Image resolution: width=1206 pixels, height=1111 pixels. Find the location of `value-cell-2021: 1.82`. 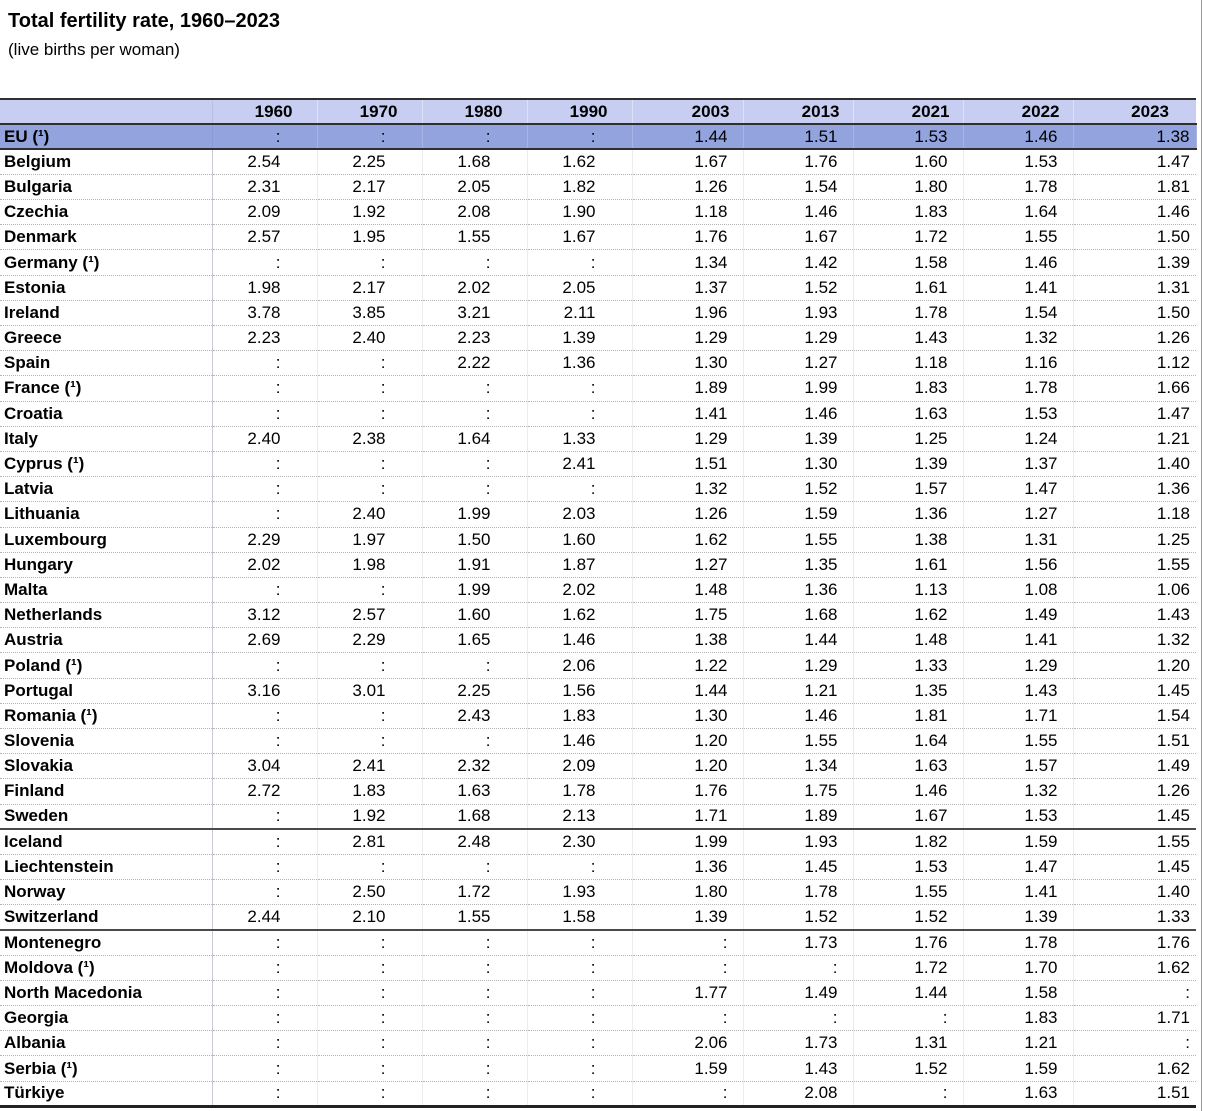

value-cell-2021: 1.82 is located at coordinates (908, 842).